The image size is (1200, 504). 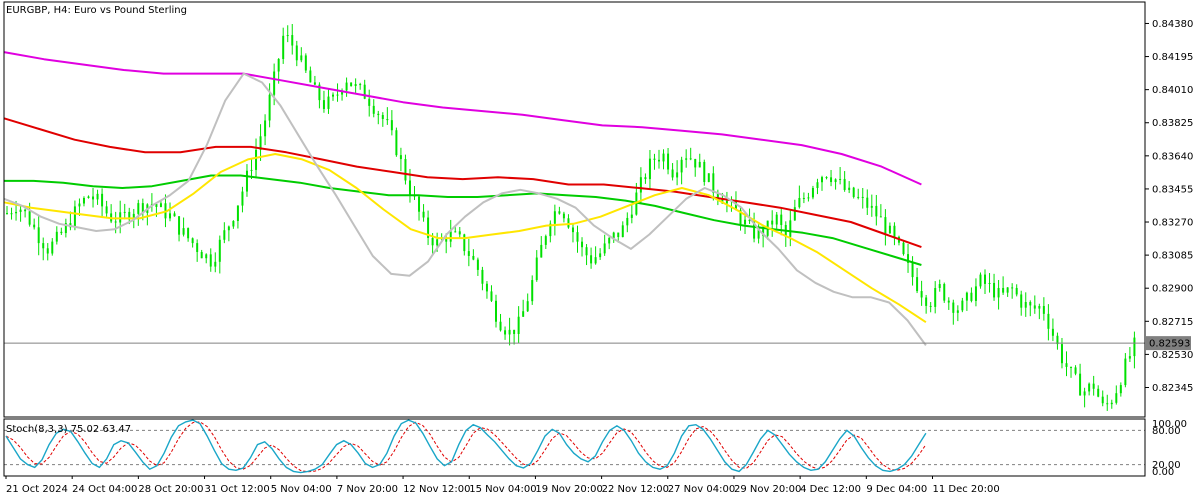 What do you see at coordinates (301, 489) in the screenshot?
I see `x-axis-tick-label: 5 Nov 04:00` at bounding box center [301, 489].